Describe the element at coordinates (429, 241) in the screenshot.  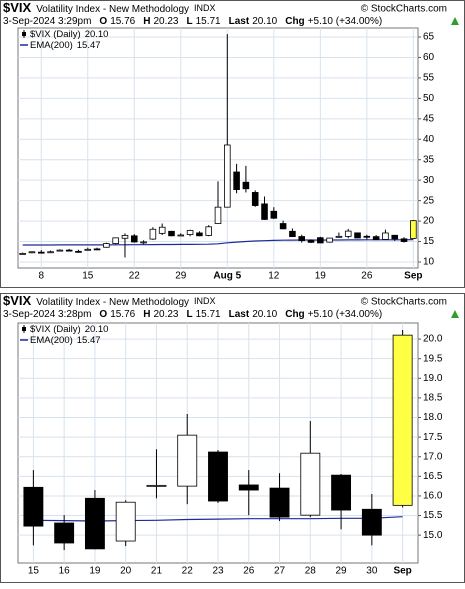
I see `y-tick-label: 15` at that location.